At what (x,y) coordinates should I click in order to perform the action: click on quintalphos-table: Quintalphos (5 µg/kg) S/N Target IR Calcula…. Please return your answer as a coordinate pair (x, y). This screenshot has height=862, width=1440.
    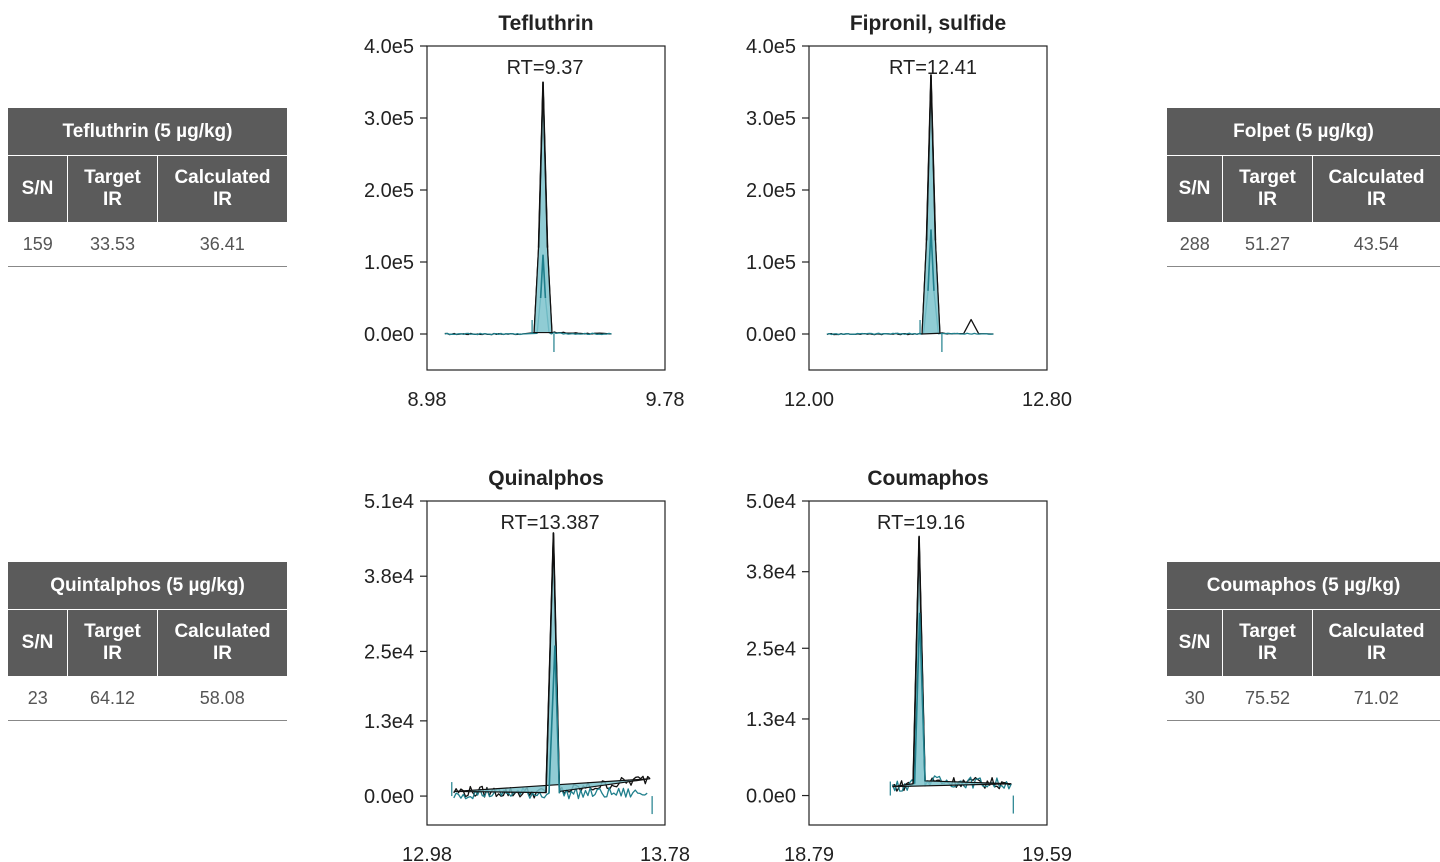
    Looking at the image, I should click on (147, 641).